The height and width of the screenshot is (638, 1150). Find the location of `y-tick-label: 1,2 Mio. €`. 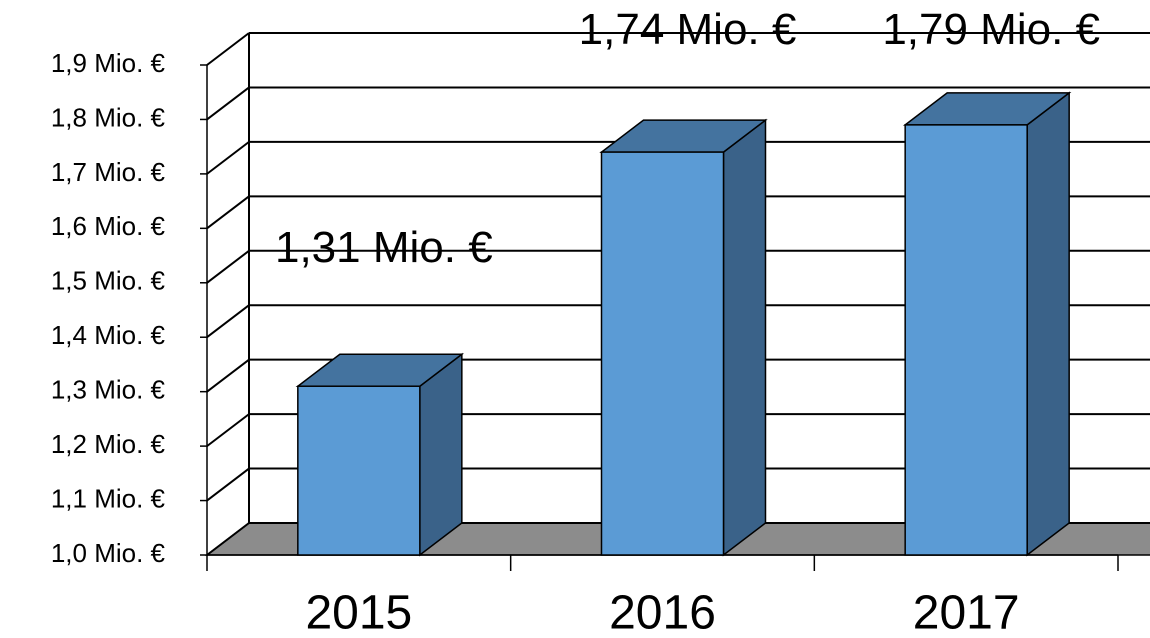

y-tick-label: 1,2 Mio. € is located at coordinates (108, 444).